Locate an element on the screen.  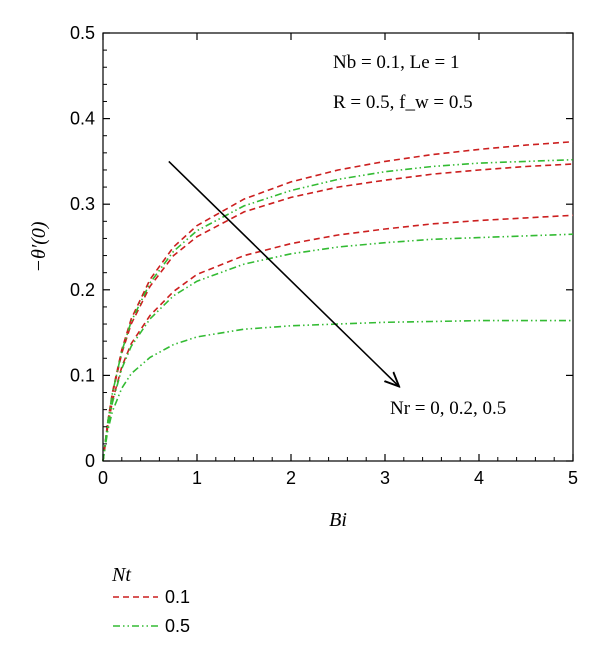
y-tick-label: 0.2 is located at coordinates (82, 290).